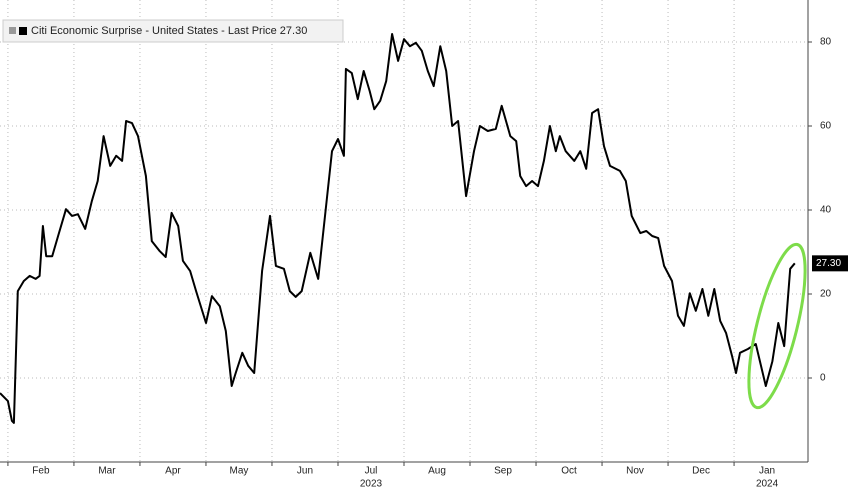 Image resolution: width=848 pixels, height=490 pixels. What do you see at coordinates (107, 471) in the screenshot?
I see `x-tick-label: Mar` at bounding box center [107, 471].